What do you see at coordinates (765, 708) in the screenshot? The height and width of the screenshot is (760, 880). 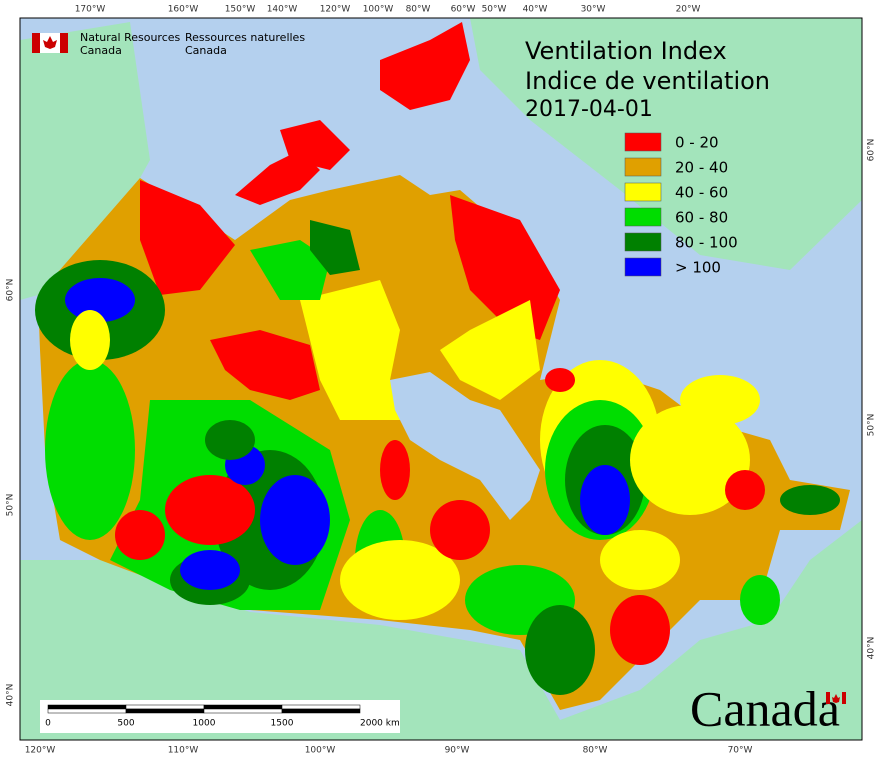 I see `wordmark: Canada` at bounding box center [765, 708].